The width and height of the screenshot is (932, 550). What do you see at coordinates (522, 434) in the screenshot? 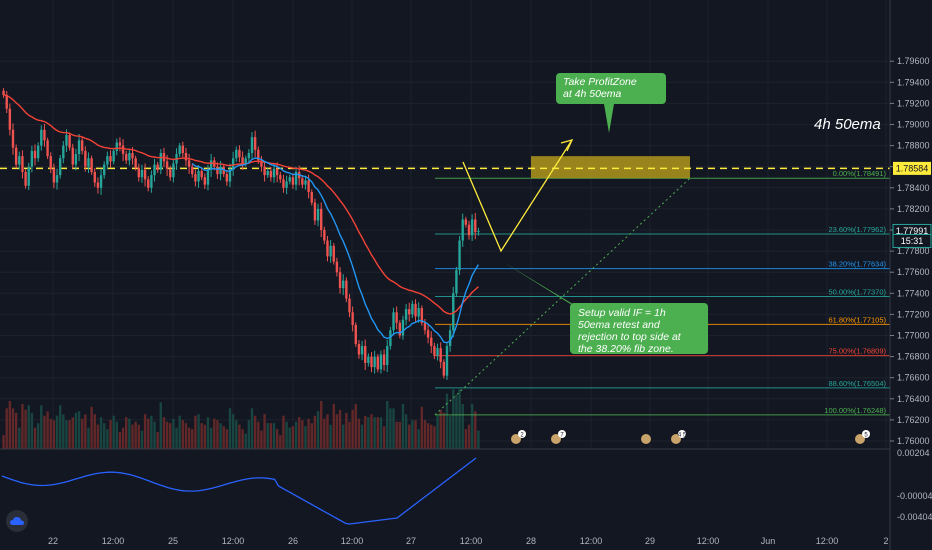
I see `event-badge-count` at bounding box center [522, 434].